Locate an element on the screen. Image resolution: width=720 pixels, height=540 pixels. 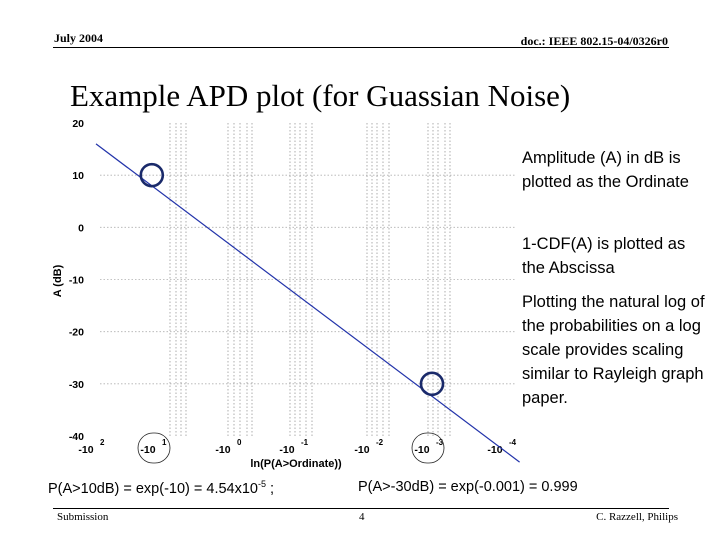
note-high-amplitude: P(A>10dB) = exp(-10) = 4.54x10-5 ; is located at coordinates (161, 488).